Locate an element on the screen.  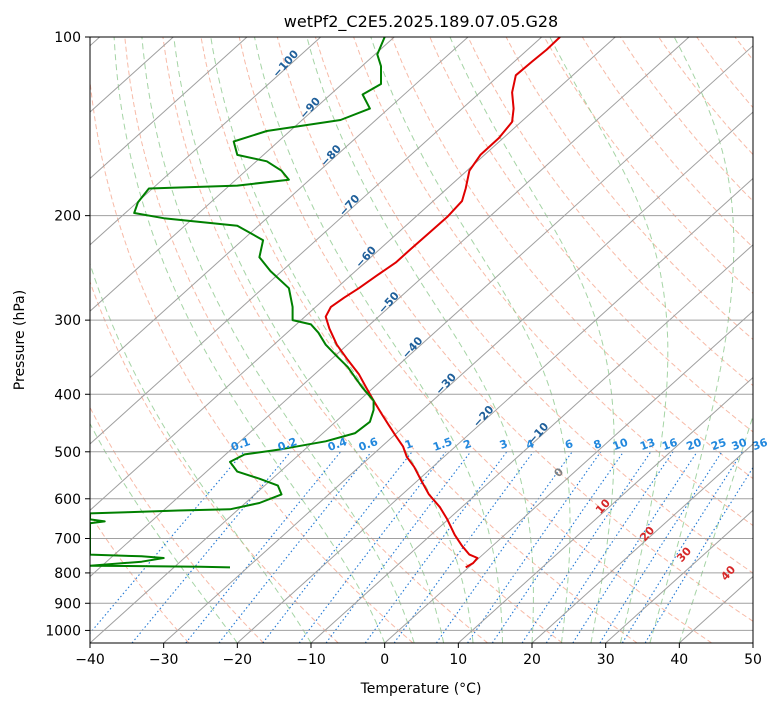
isotherm-label: −10 is located at coordinates (538, 433).